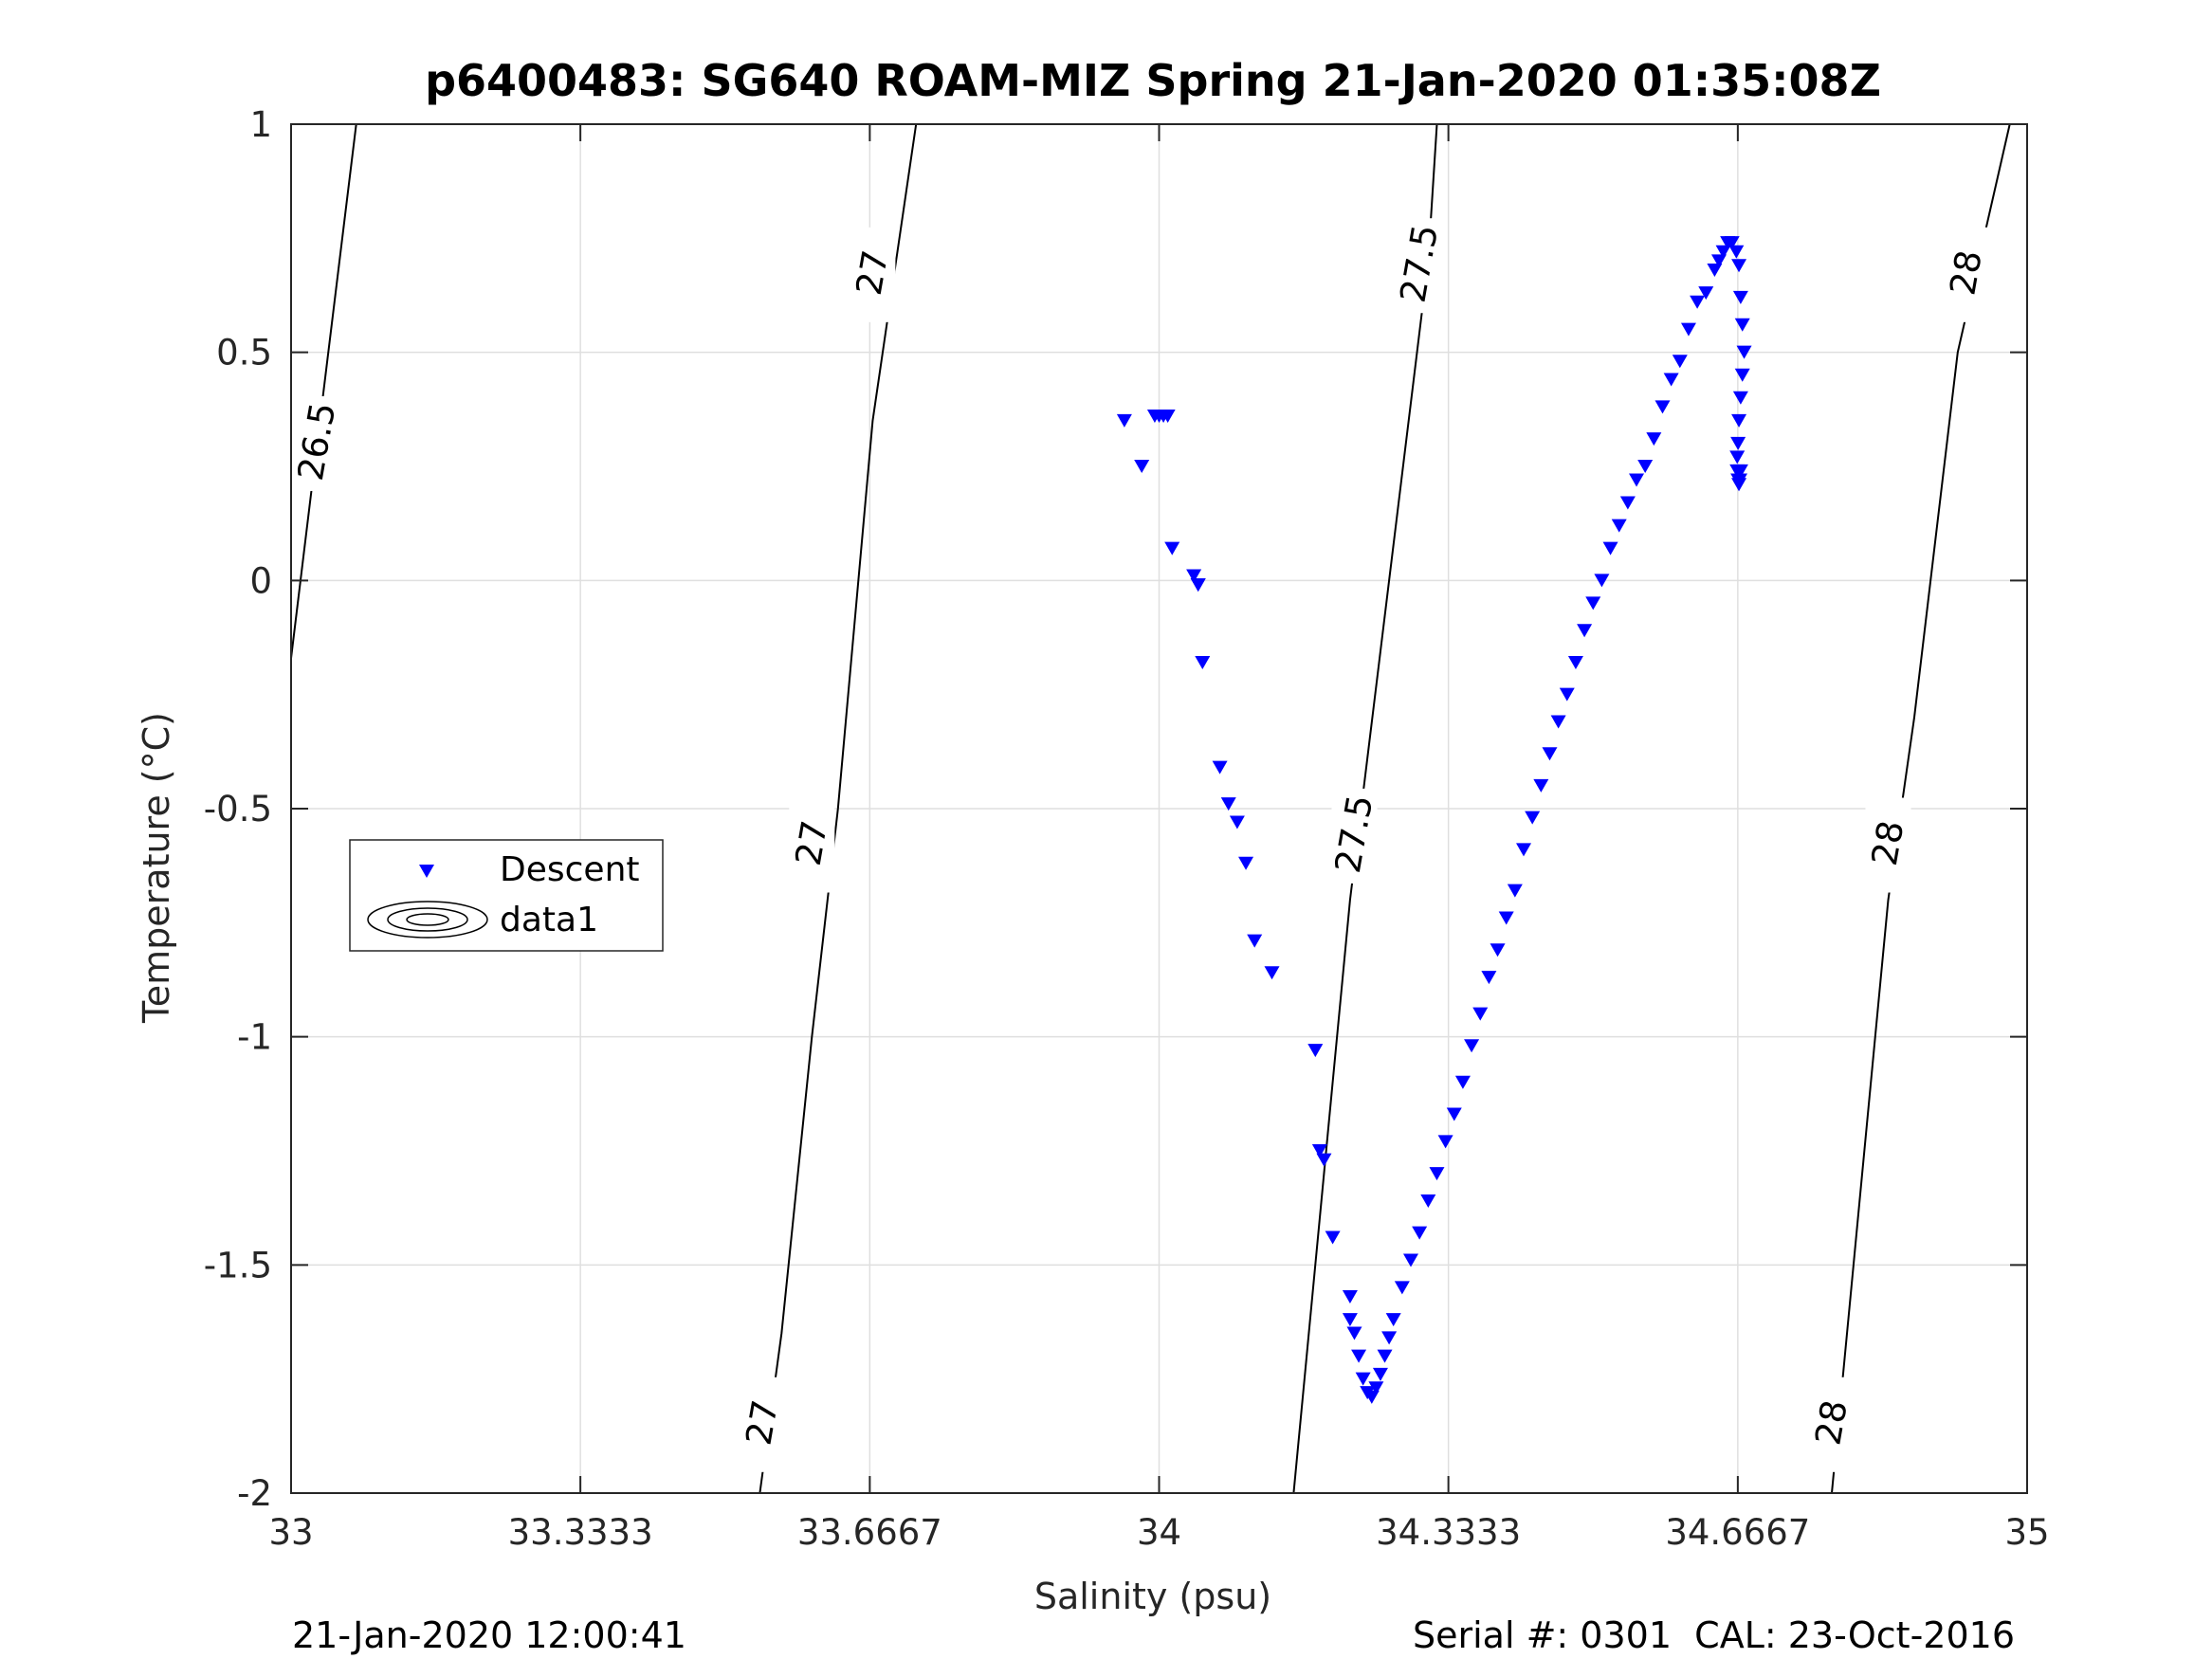  Describe the element at coordinates (254, 1493) in the screenshot. I see `y-tick-label: -2` at that location.